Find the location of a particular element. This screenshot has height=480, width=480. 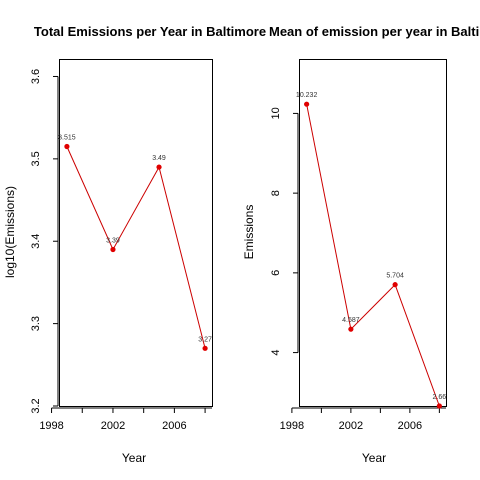

chart-left-x-tick-label: 2002 is located at coordinates (113, 426).